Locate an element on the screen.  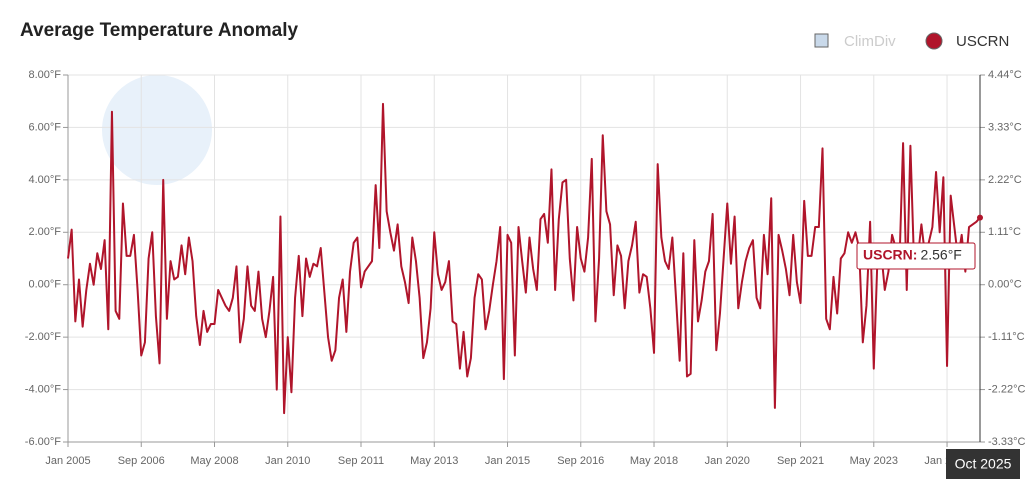
x-tick-label: May 2013 is located at coordinates (434, 461).